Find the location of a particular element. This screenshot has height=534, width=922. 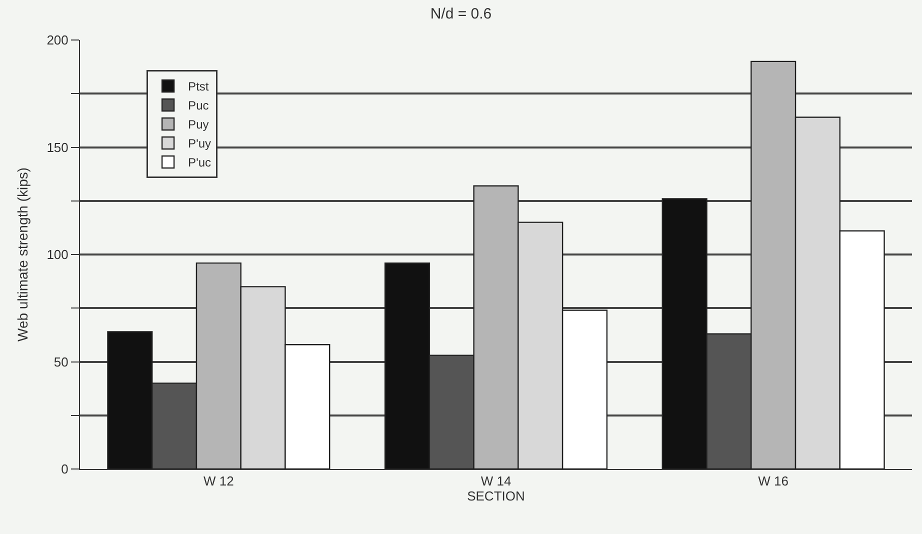

x-axis-title: SECTION is located at coordinates (496, 496).